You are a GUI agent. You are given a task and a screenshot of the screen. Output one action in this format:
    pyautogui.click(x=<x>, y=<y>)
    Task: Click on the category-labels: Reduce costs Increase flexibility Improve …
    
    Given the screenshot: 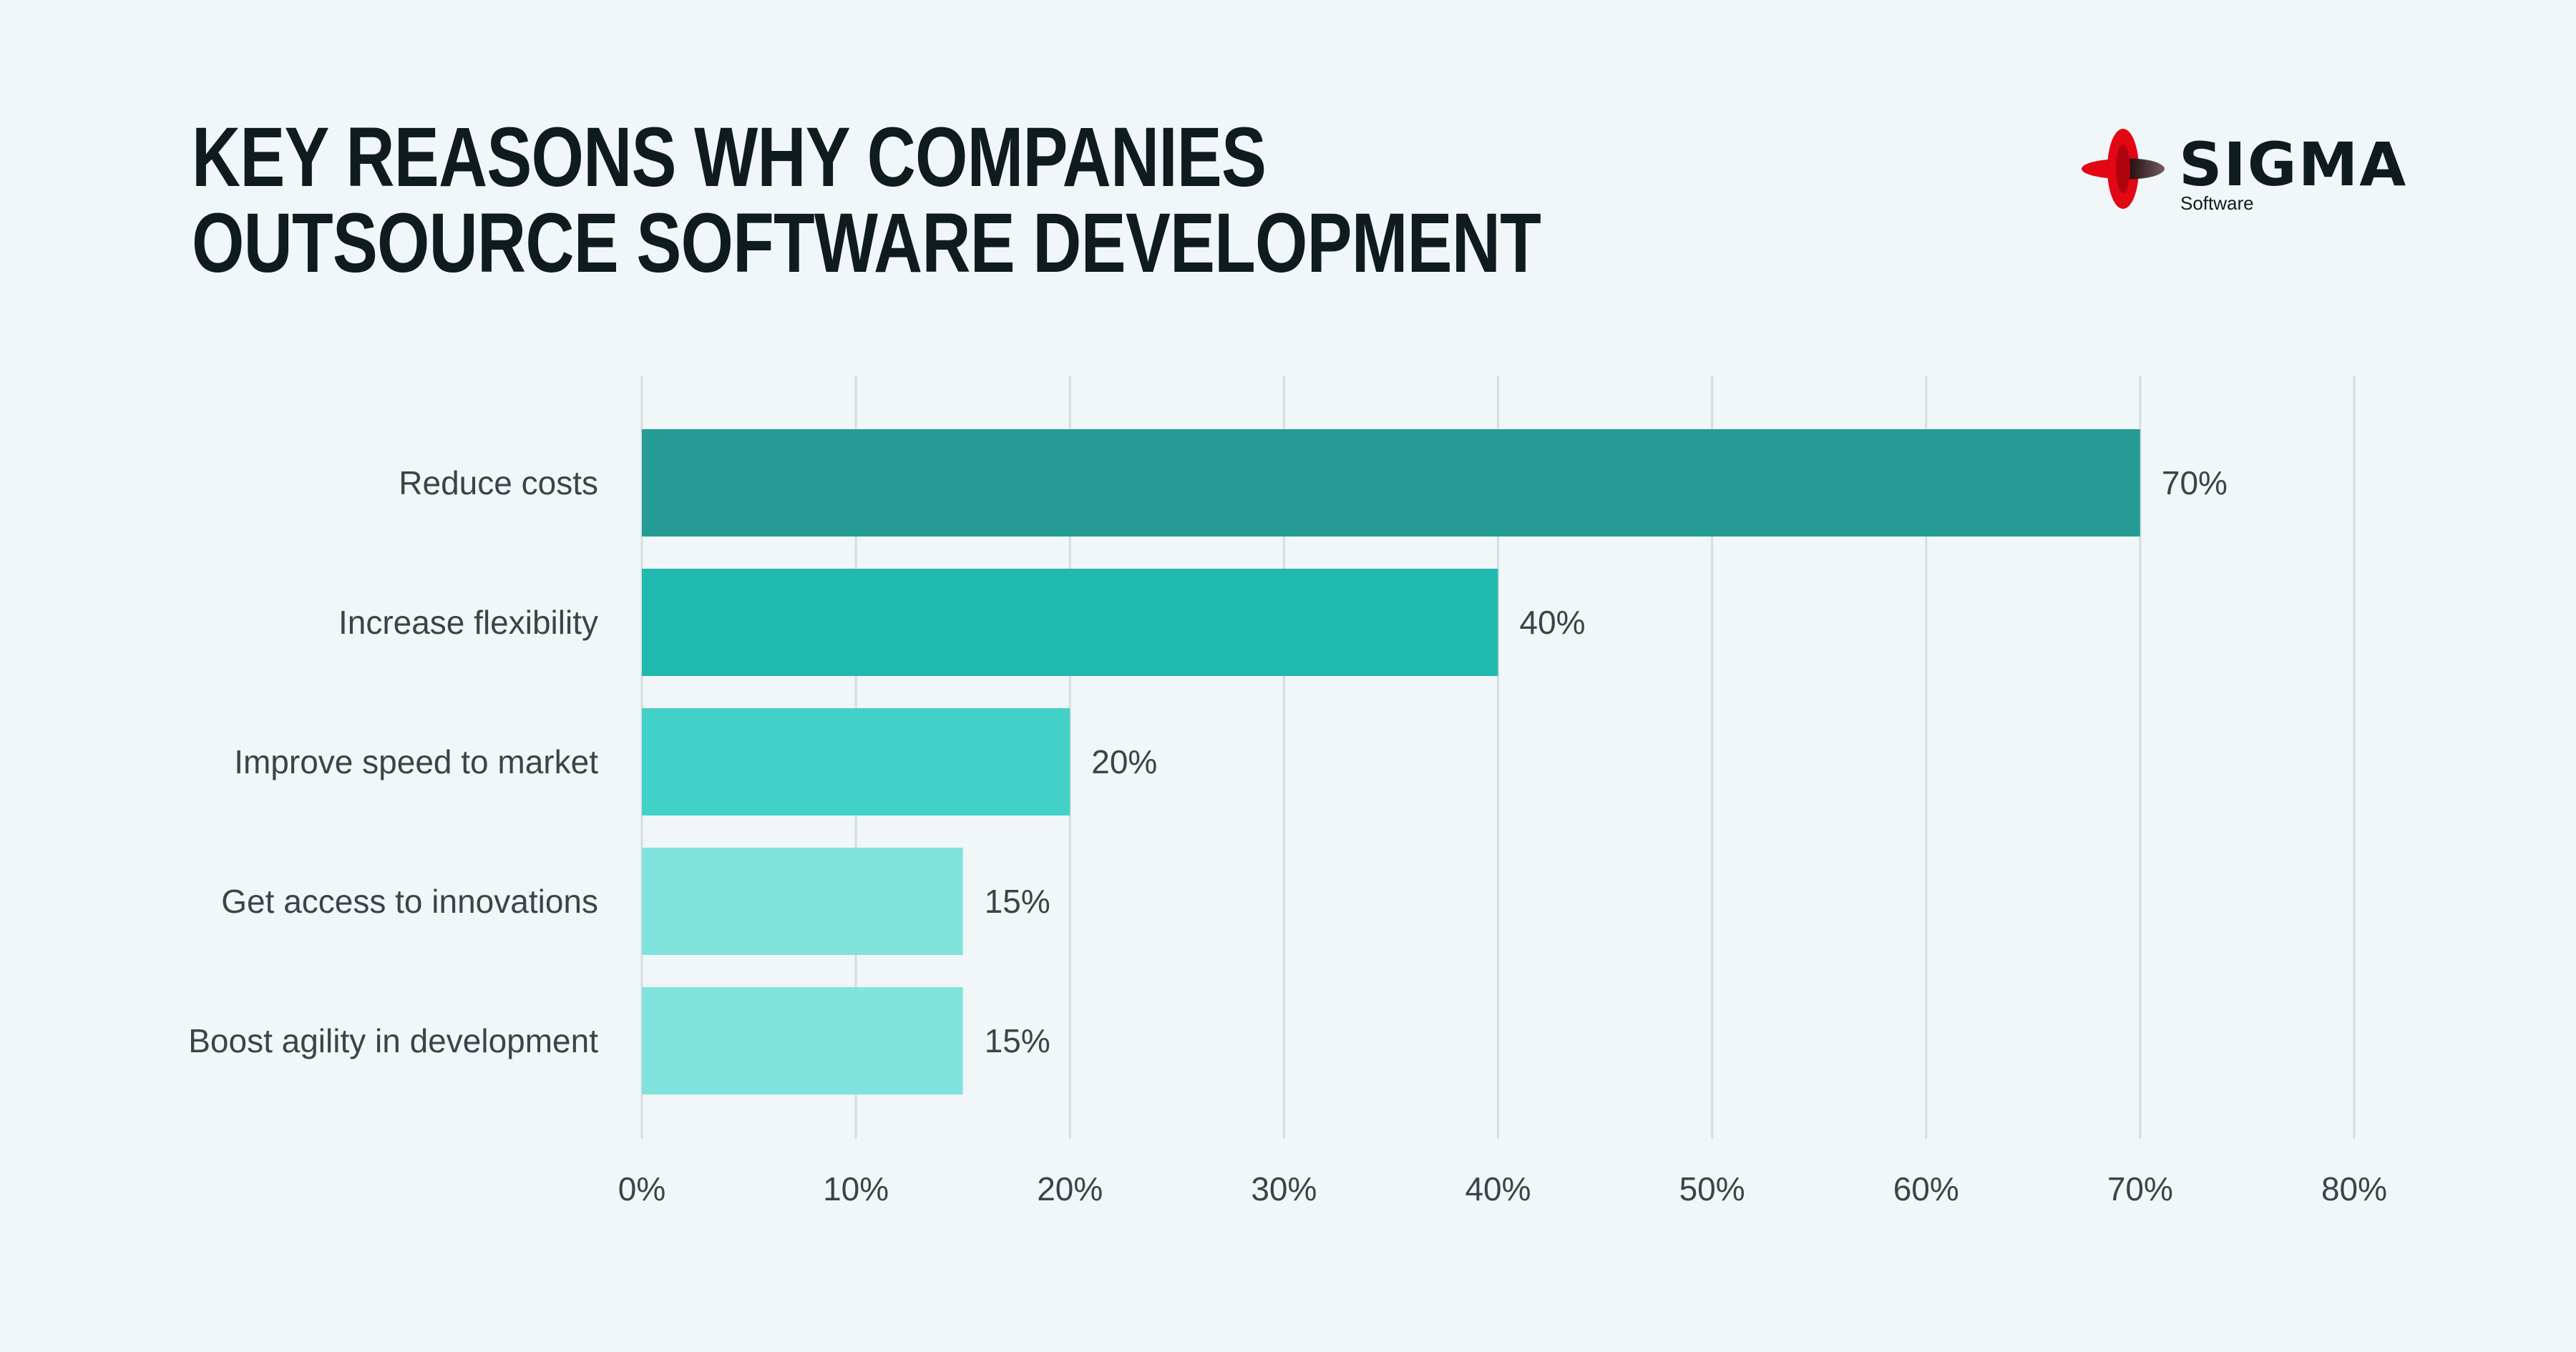 What is the action you would take?
    pyautogui.click(x=393, y=761)
    